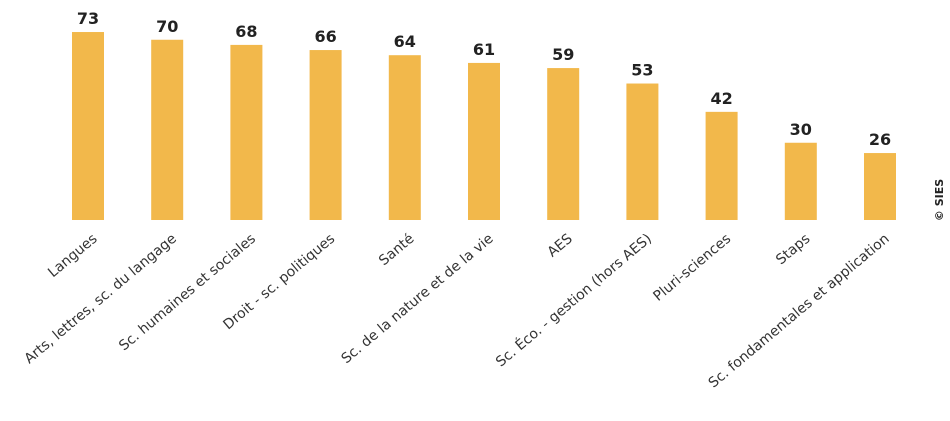 Image resolution: width=950 pixels, height=421 pixels. Describe the element at coordinates (187, 292) in the screenshot. I see `x-tick-label: Sc. humaines et sociales` at that location.